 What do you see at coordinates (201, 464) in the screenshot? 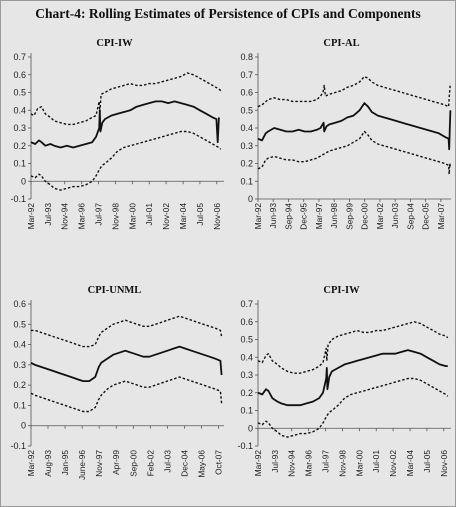
I see `x-tick-label: May-06` at bounding box center [201, 464].